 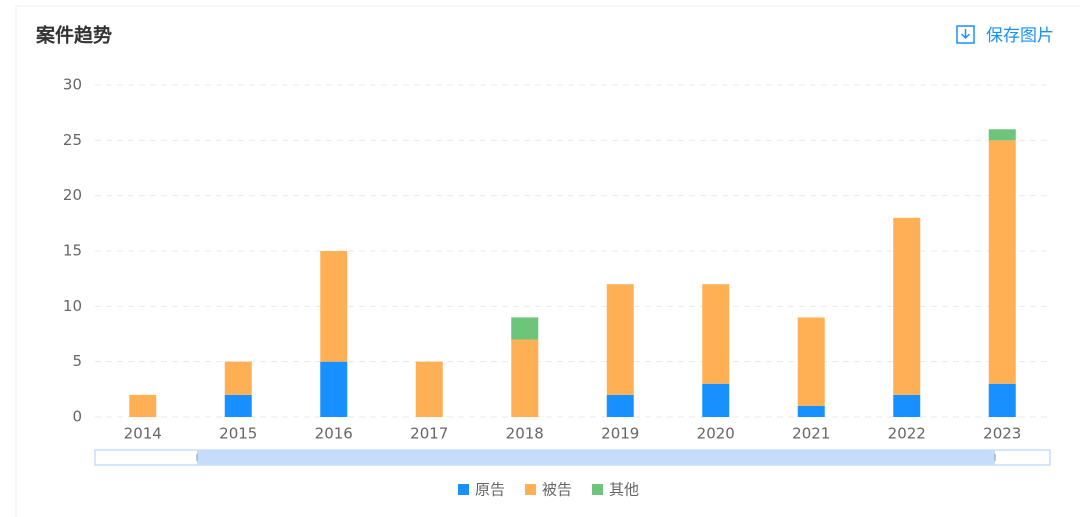 I want to click on legend-label: 其他, so click(x=624, y=490).